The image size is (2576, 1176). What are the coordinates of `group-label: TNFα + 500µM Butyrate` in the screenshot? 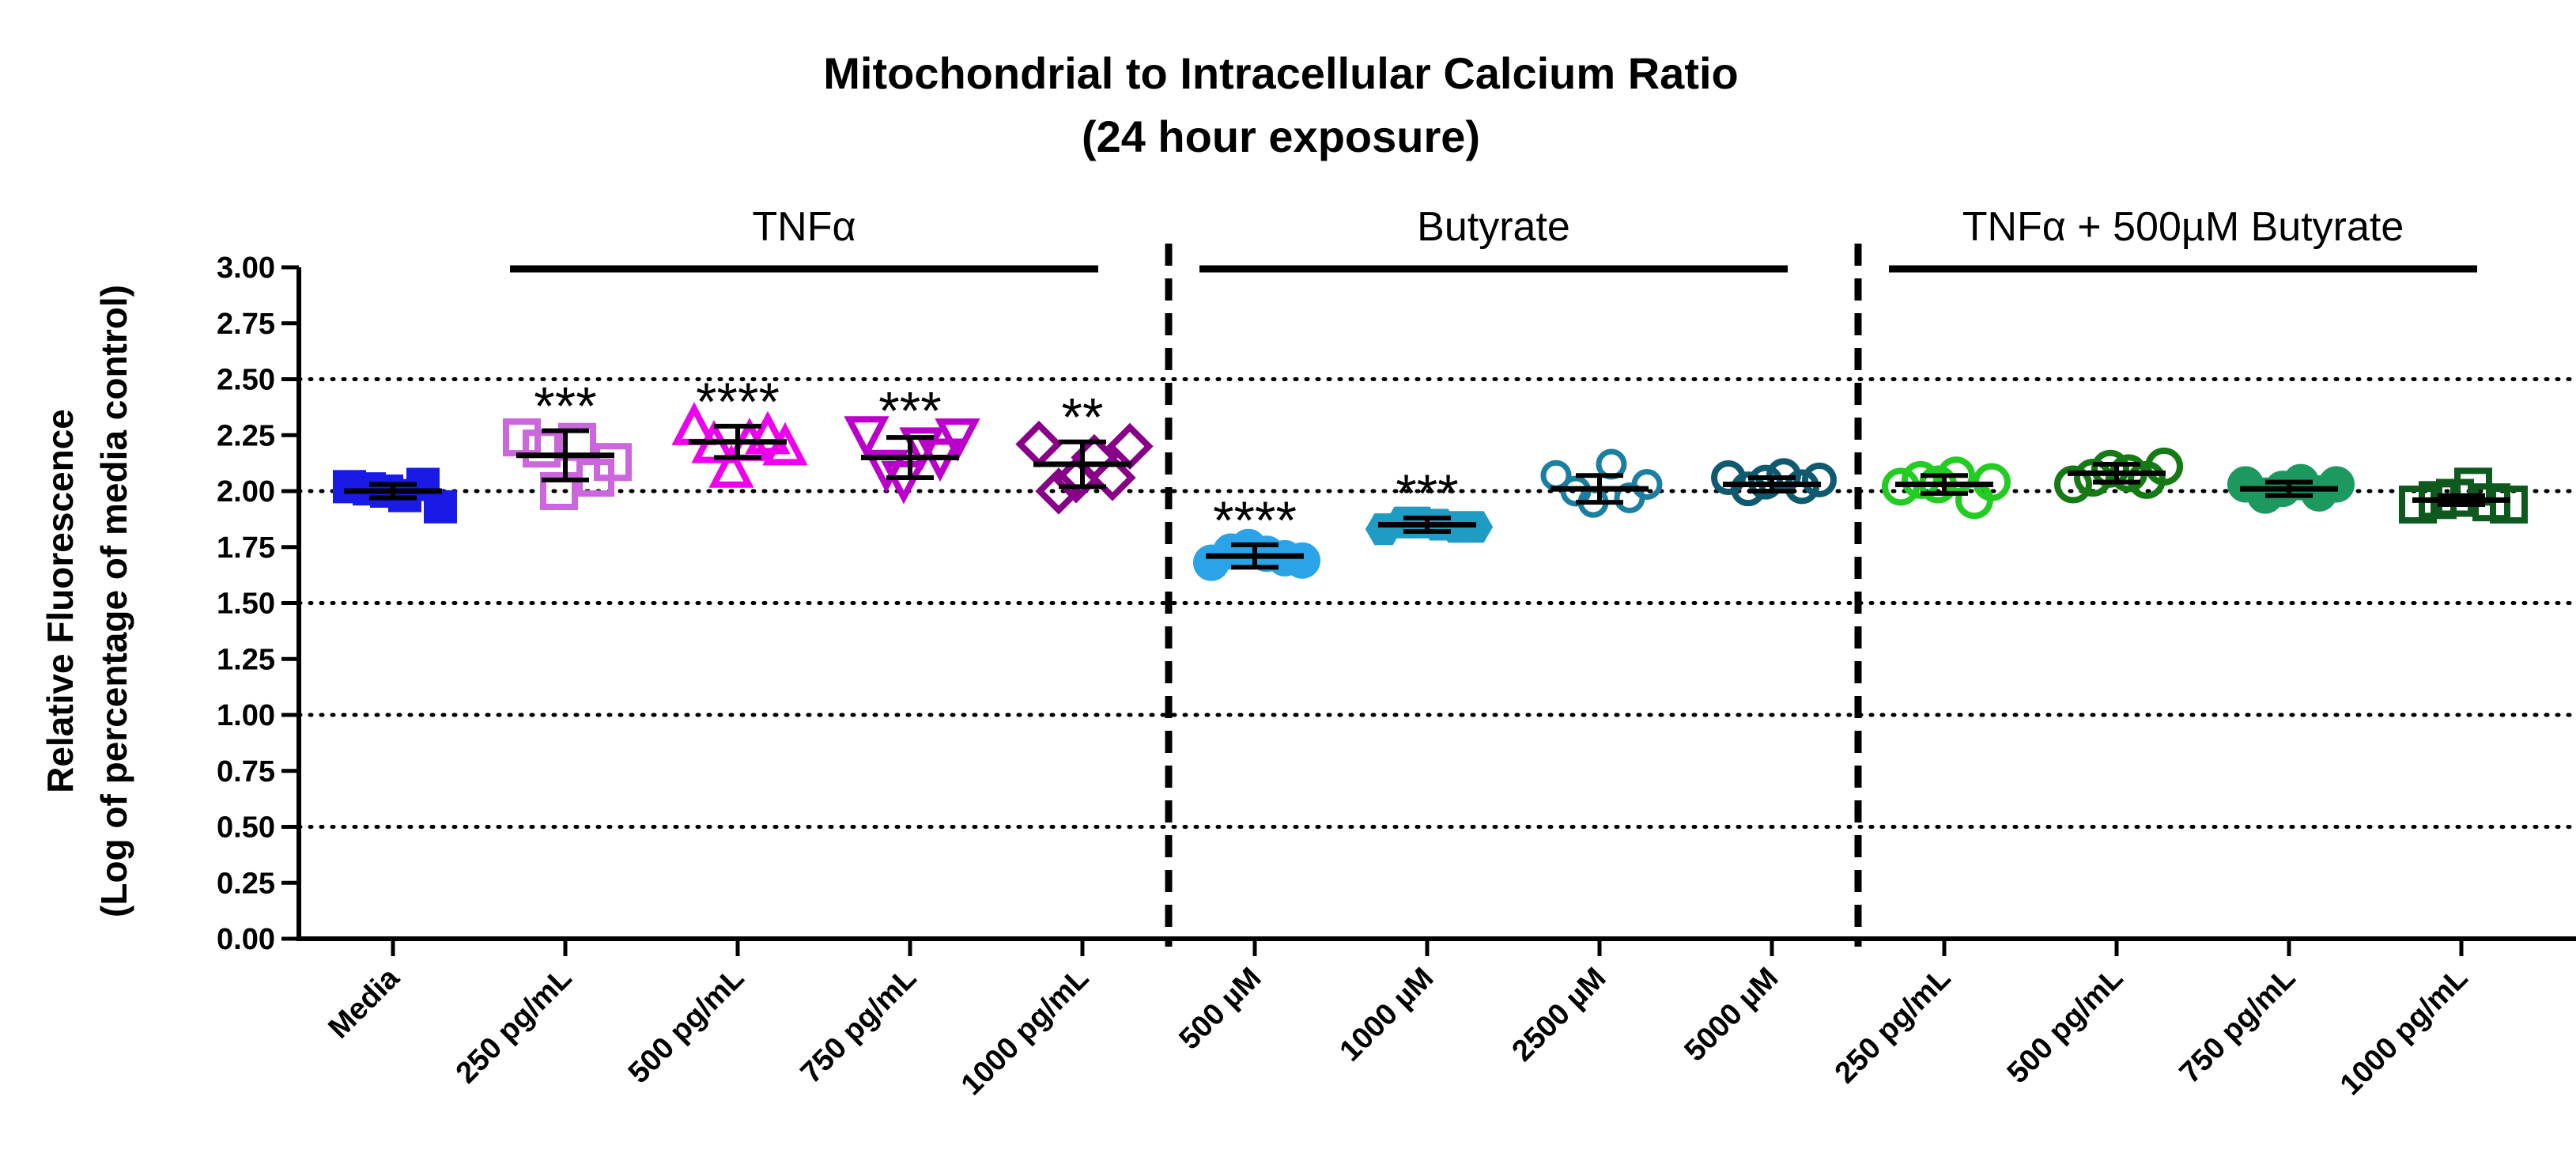 It's located at (2183, 227).